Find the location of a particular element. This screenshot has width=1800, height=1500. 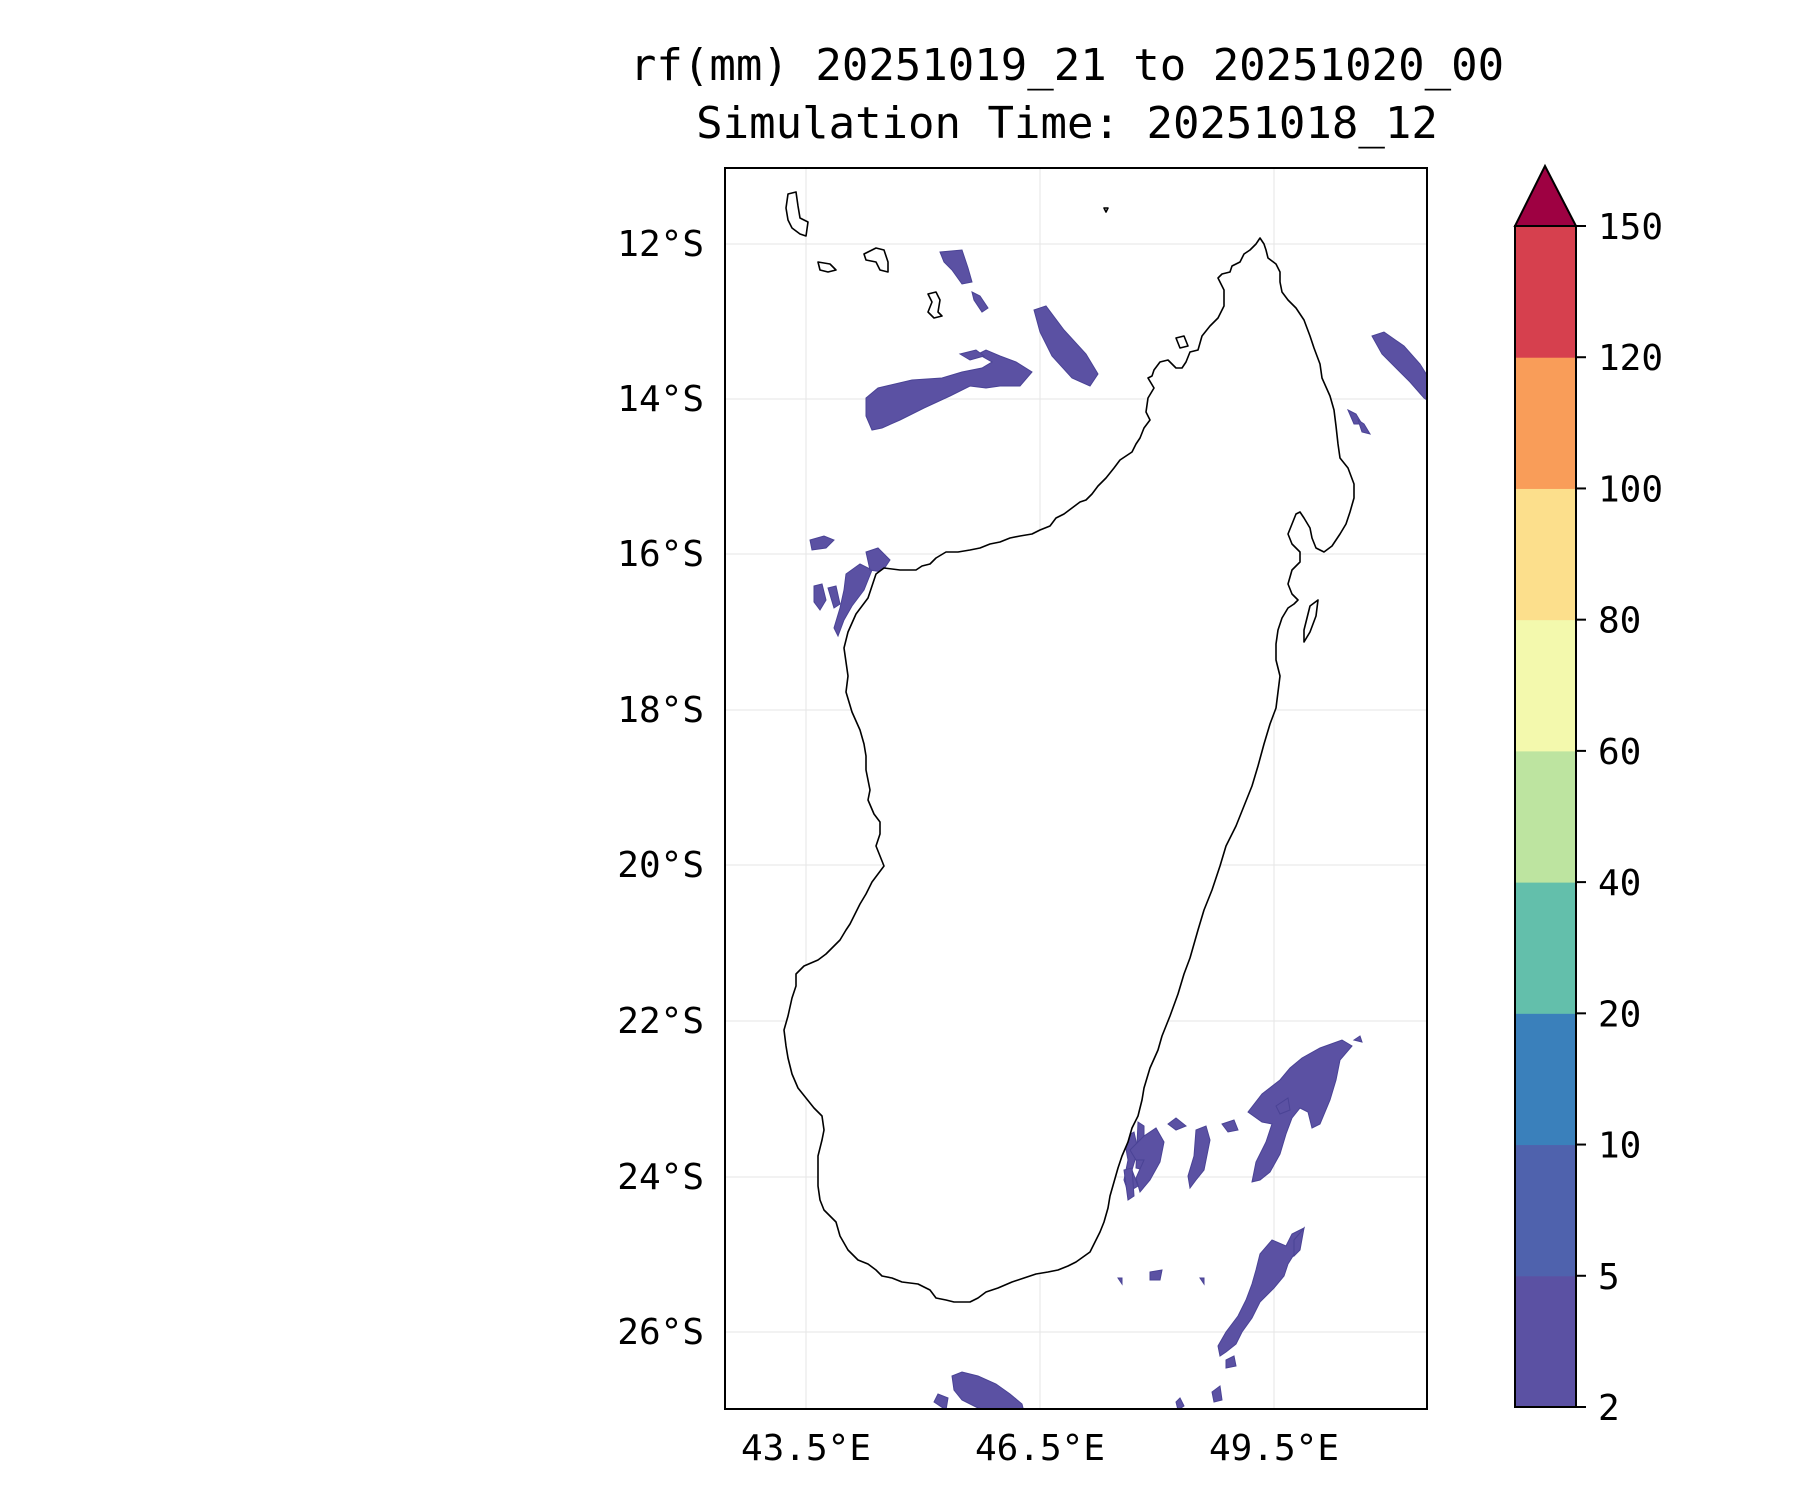

nosy-be-island is located at coordinates (1182, 342).